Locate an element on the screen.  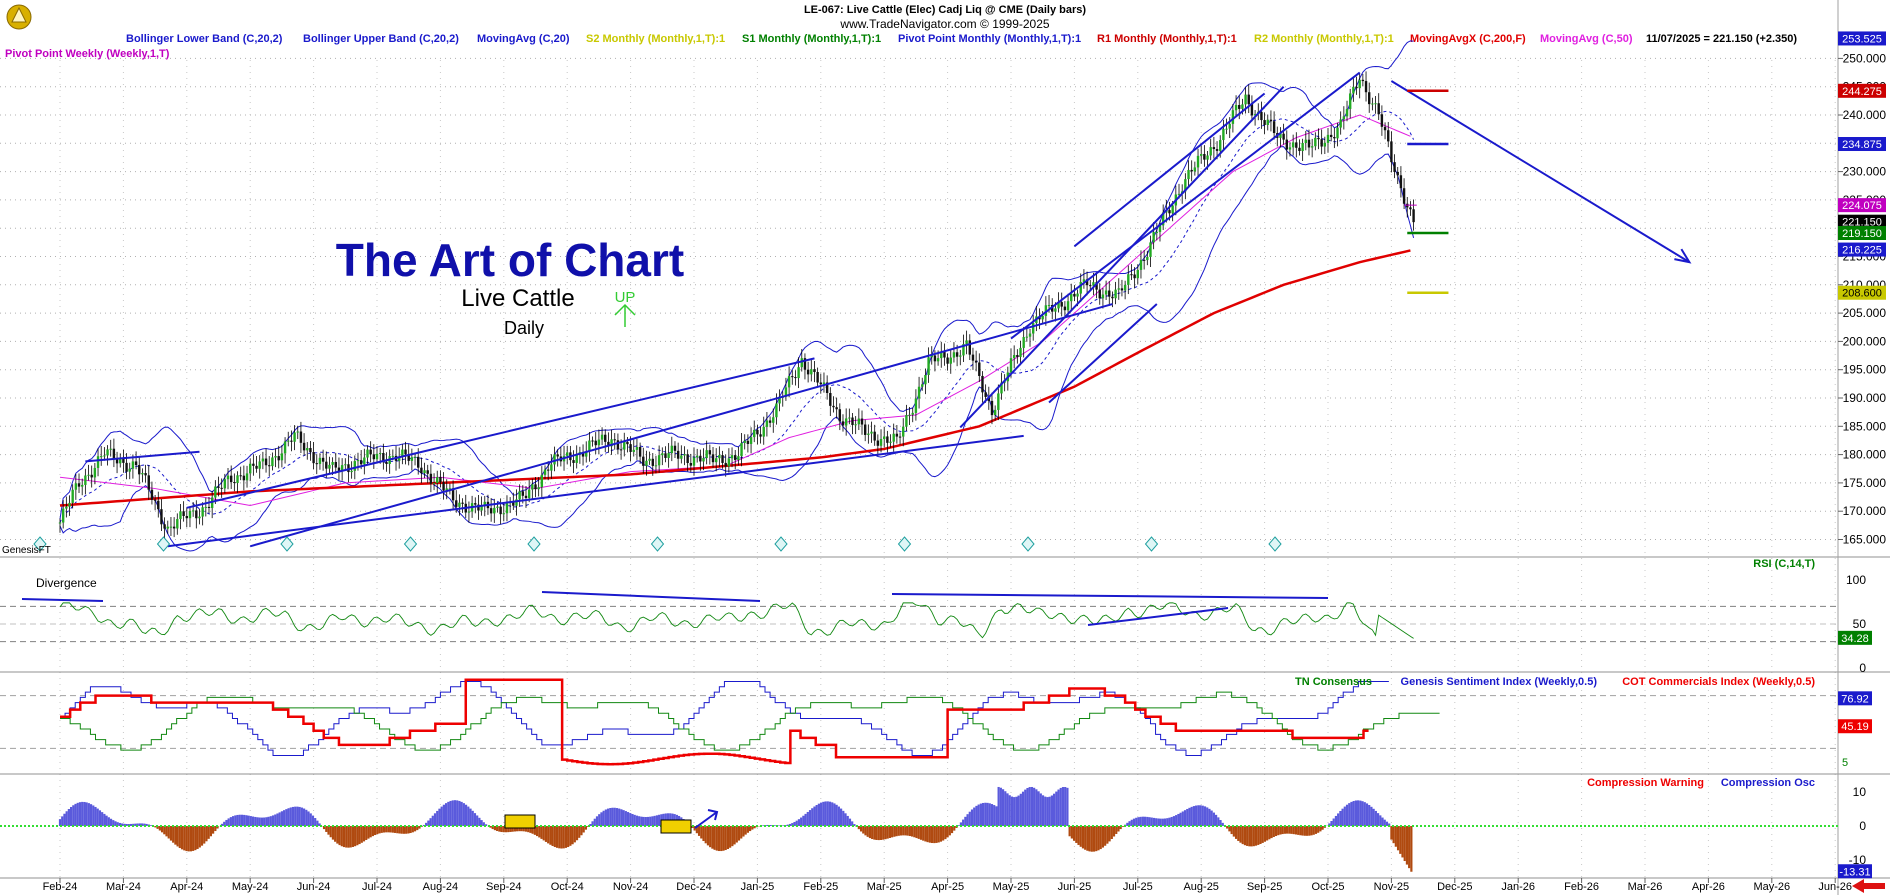
tn-consensus-tag-label: 5 is located at coordinates (1845, 763).